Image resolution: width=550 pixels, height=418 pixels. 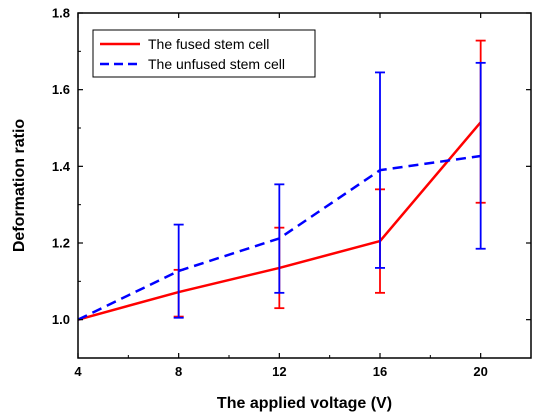 What do you see at coordinates (216, 64) in the screenshot?
I see `legend-label-unfused: The unfused stem cell` at bounding box center [216, 64].